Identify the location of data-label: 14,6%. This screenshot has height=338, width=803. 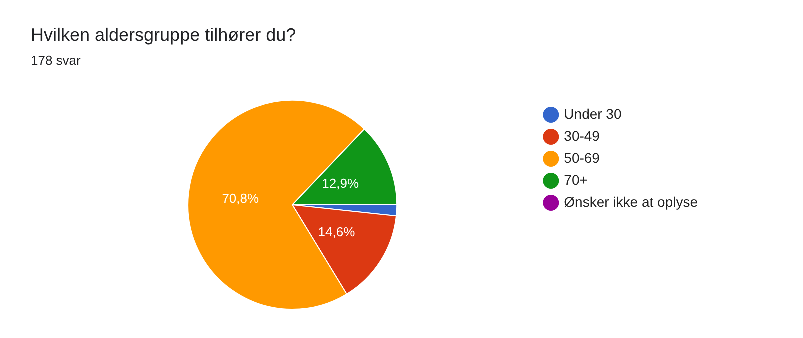
(337, 232).